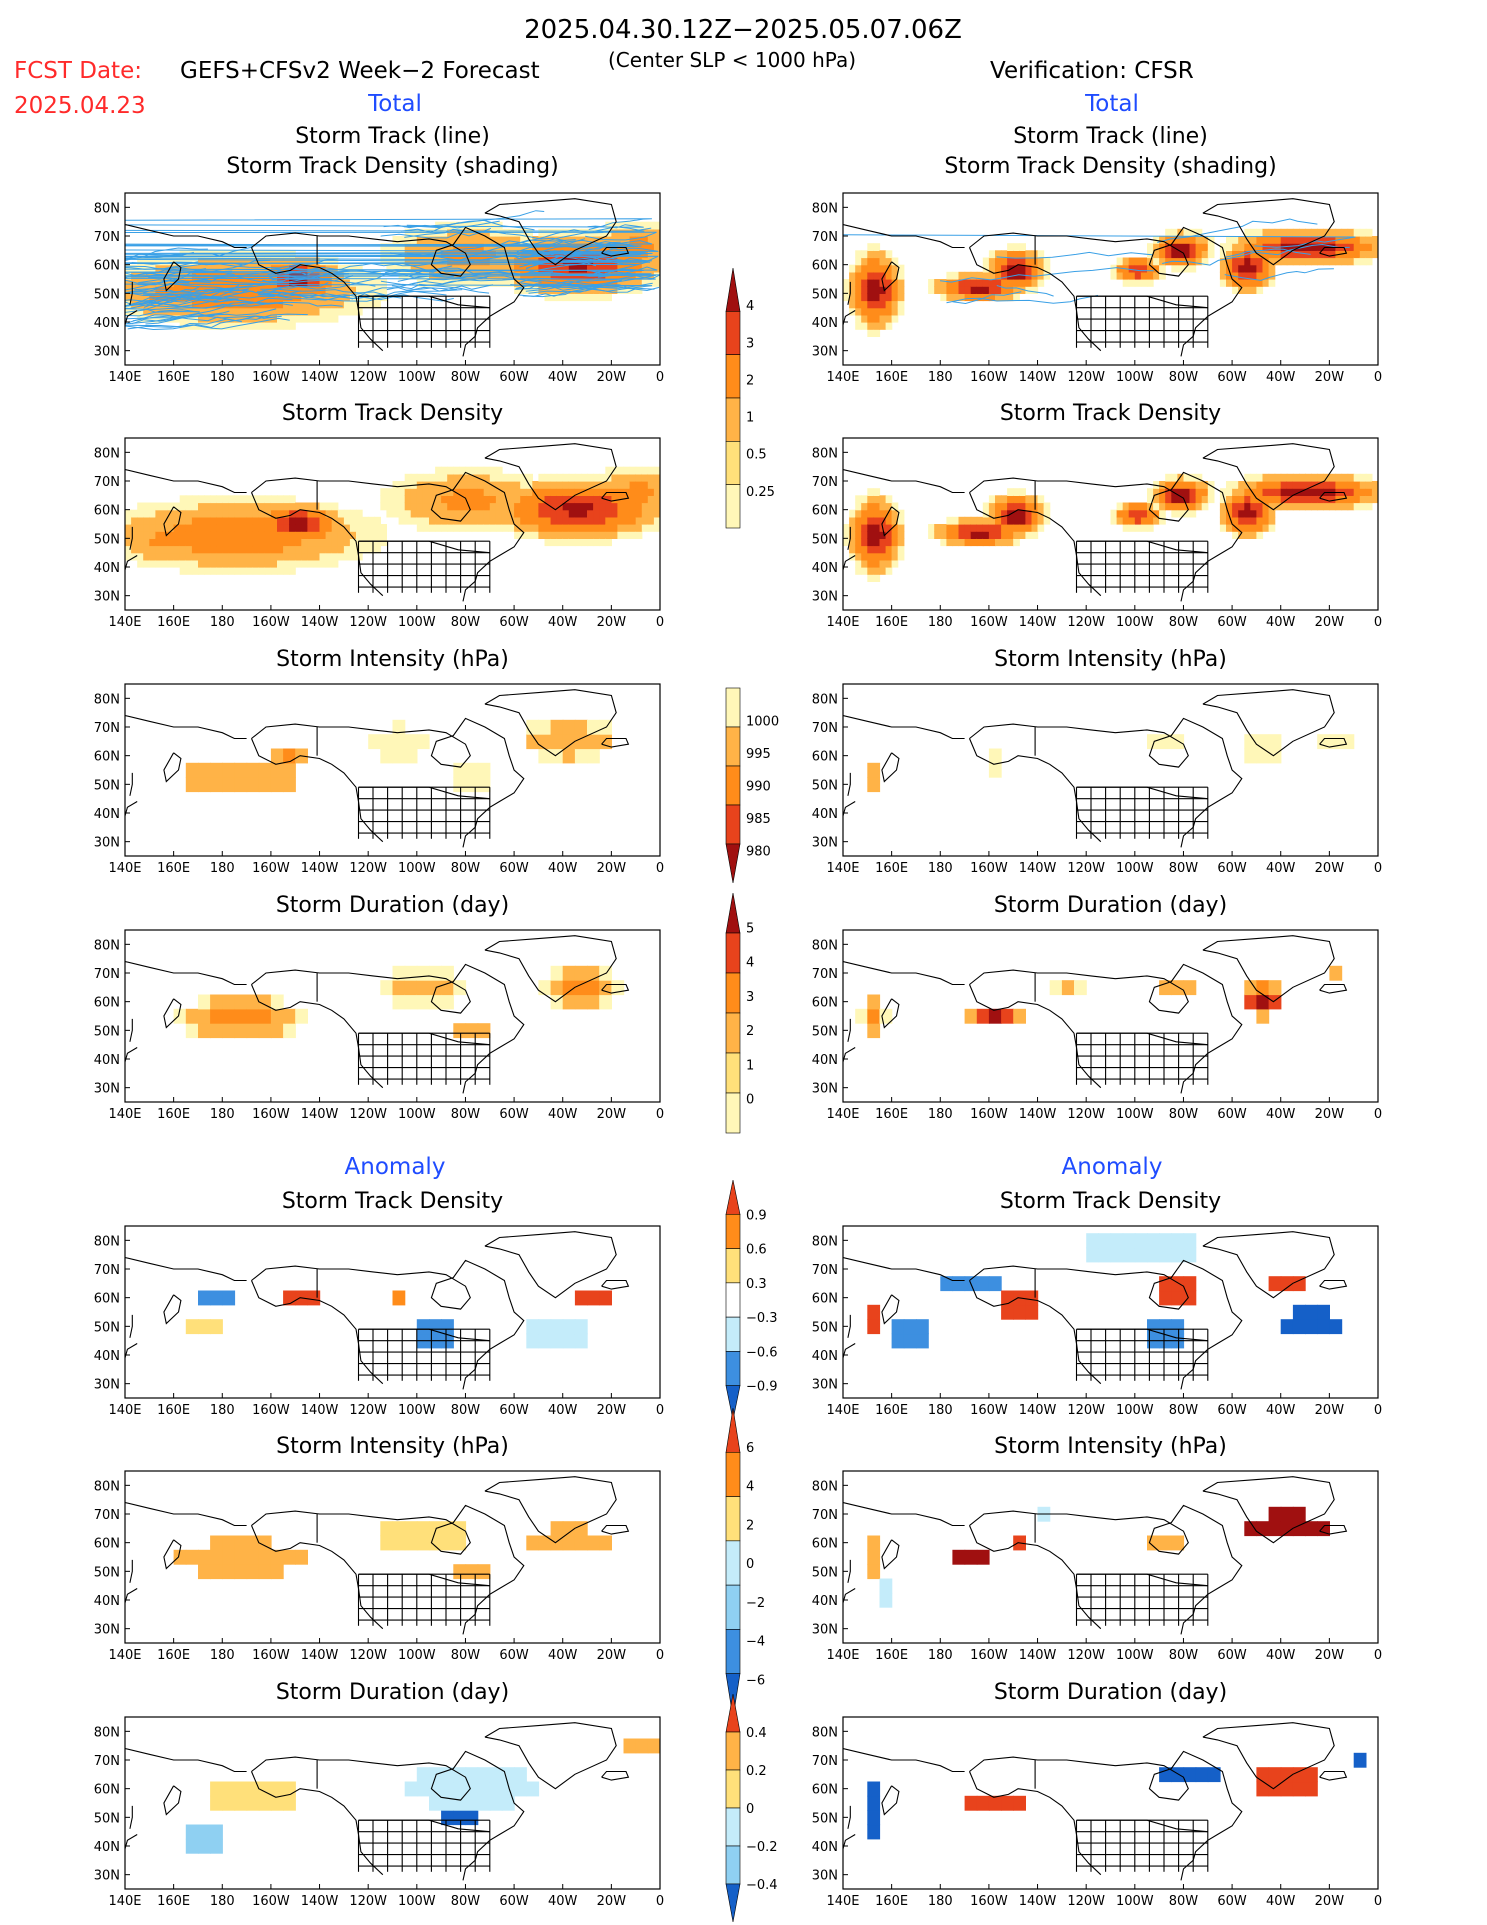  I want to click on colorbar-label: 0.2, so click(756, 1771).